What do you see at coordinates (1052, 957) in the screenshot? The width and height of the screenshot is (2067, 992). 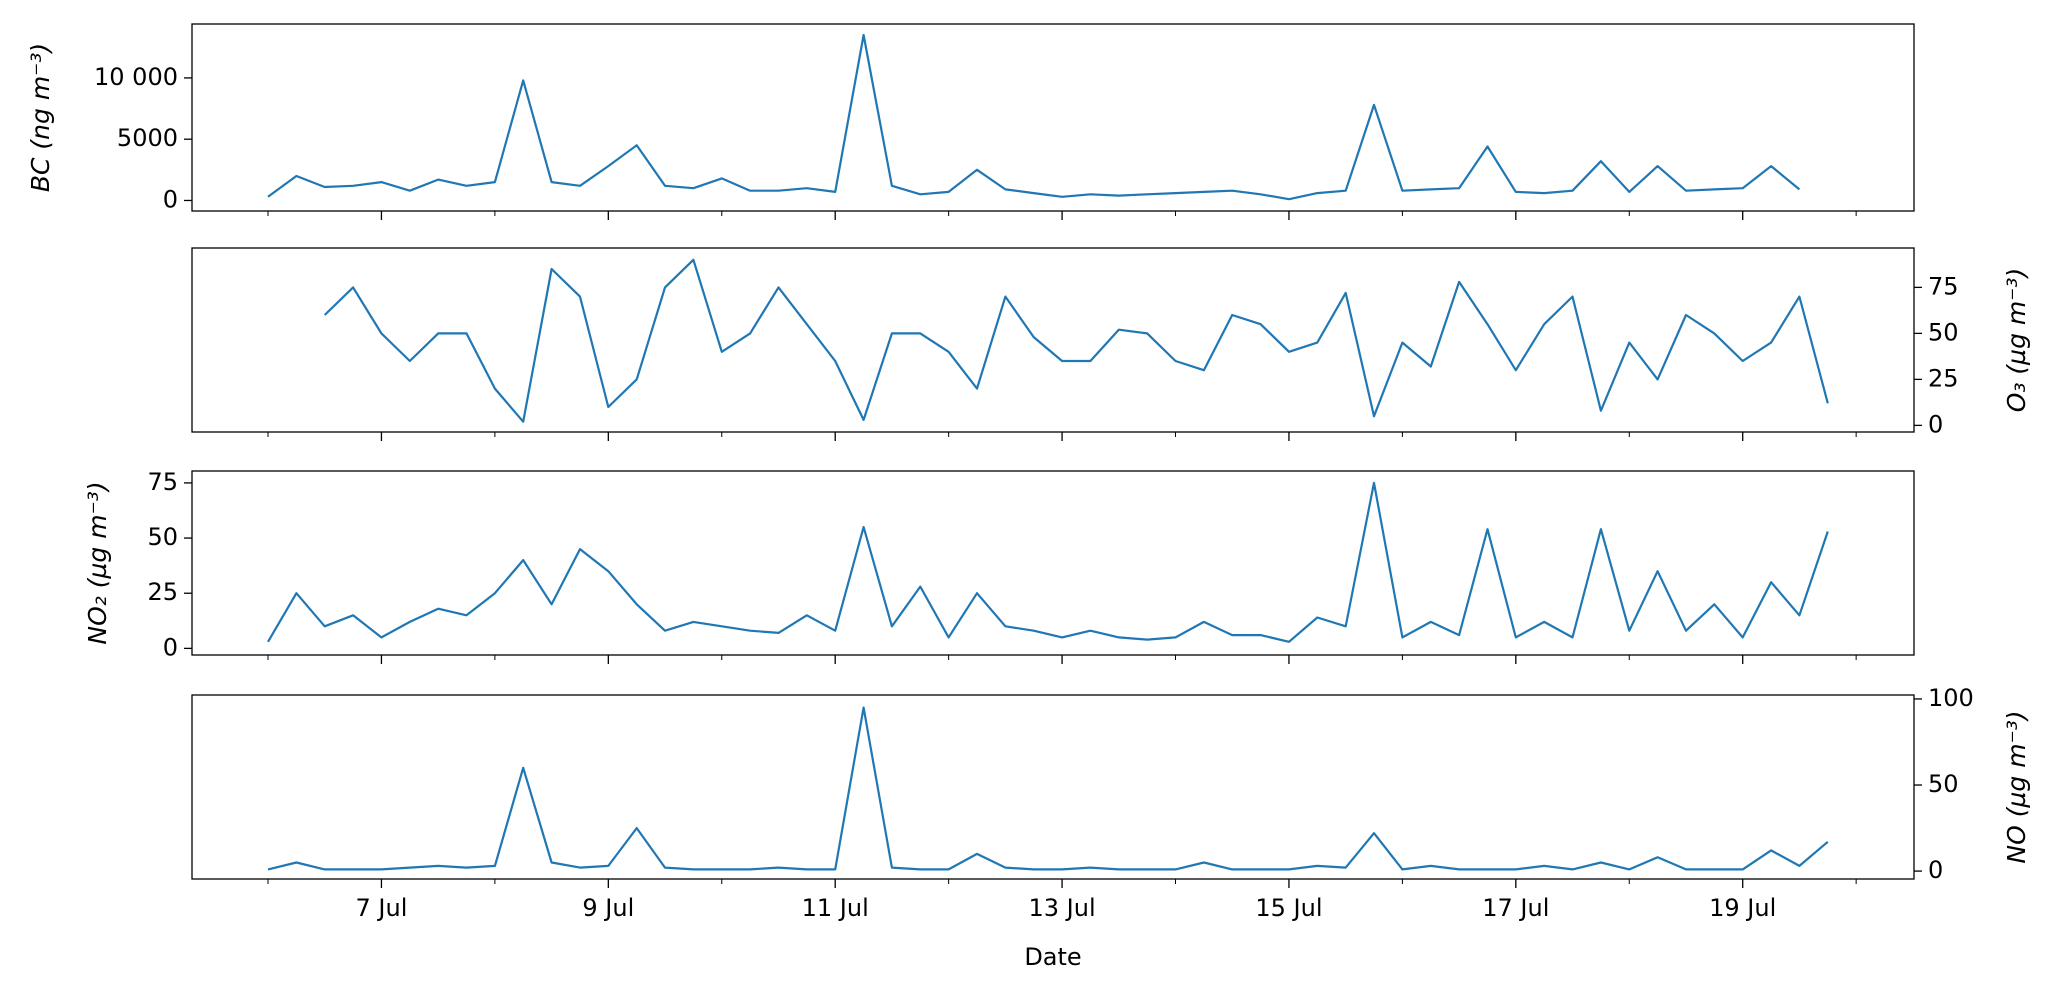 I see `x-axis-label: Date` at bounding box center [1052, 957].